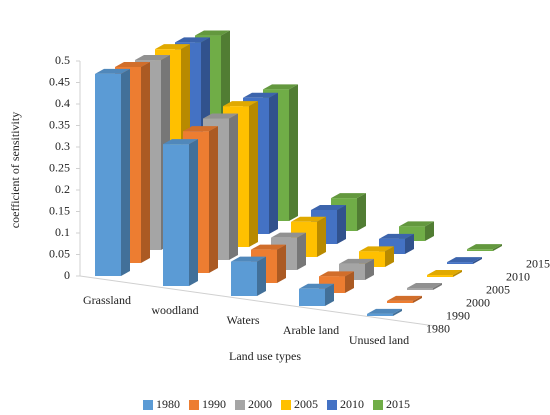 The image size is (550, 415). I want to click on legend-label: 2010, so click(352, 404).